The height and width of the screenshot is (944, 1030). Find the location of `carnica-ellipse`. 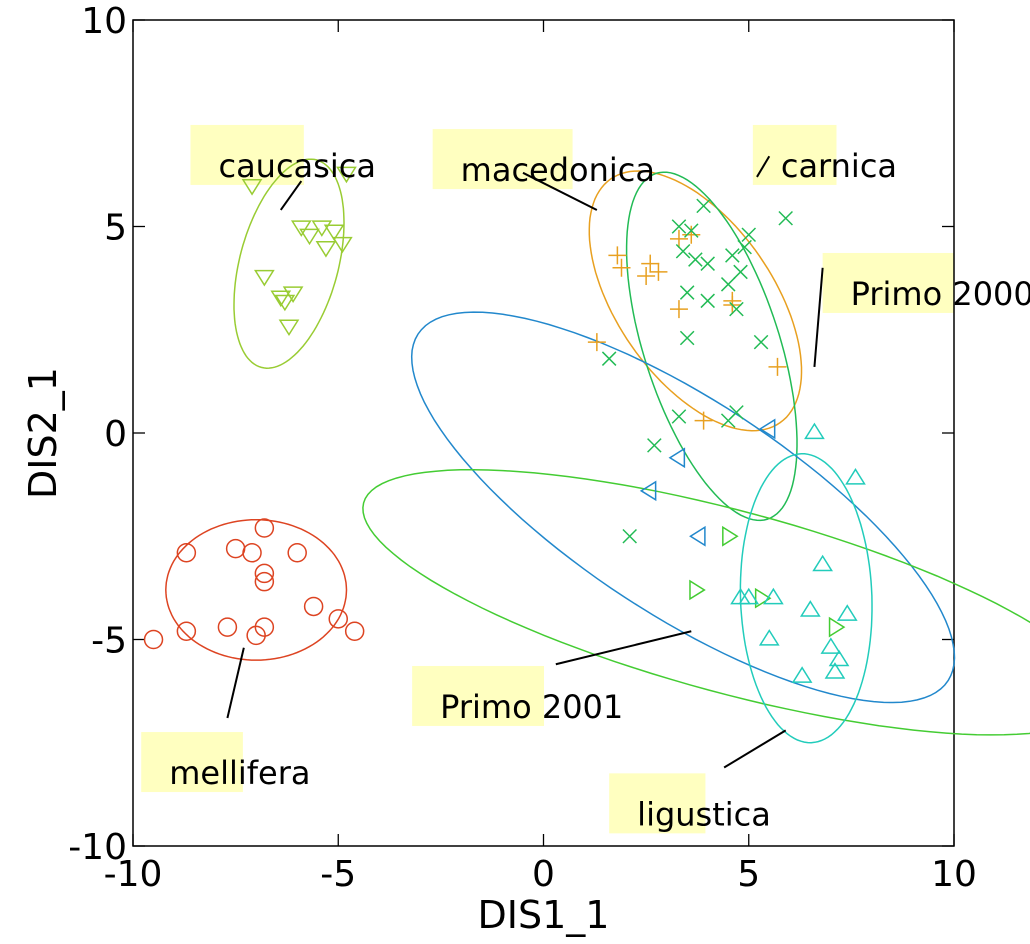

carnica-ellipse is located at coordinates (711, 346).